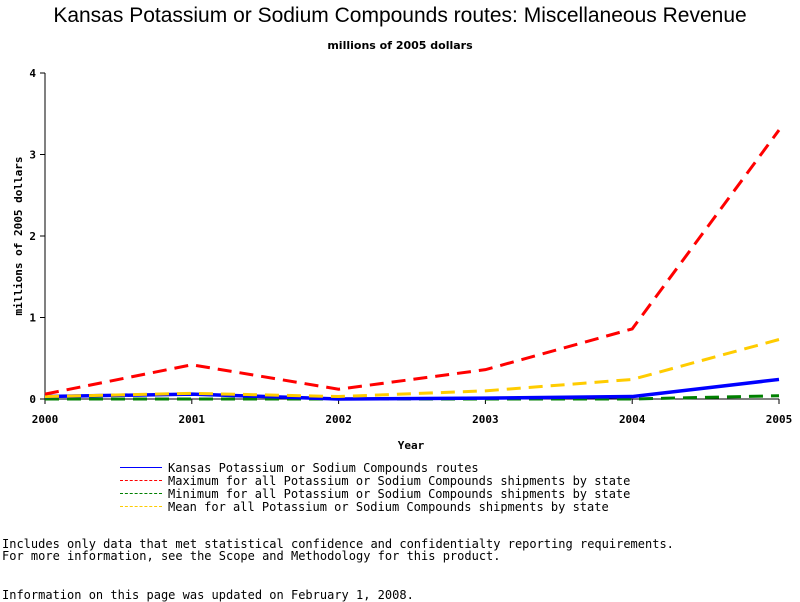 This screenshot has width=800, height=602. What do you see at coordinates (412, 389) in the screenshot?
I see `series-line-kansas` at bounding box center [412, 389].